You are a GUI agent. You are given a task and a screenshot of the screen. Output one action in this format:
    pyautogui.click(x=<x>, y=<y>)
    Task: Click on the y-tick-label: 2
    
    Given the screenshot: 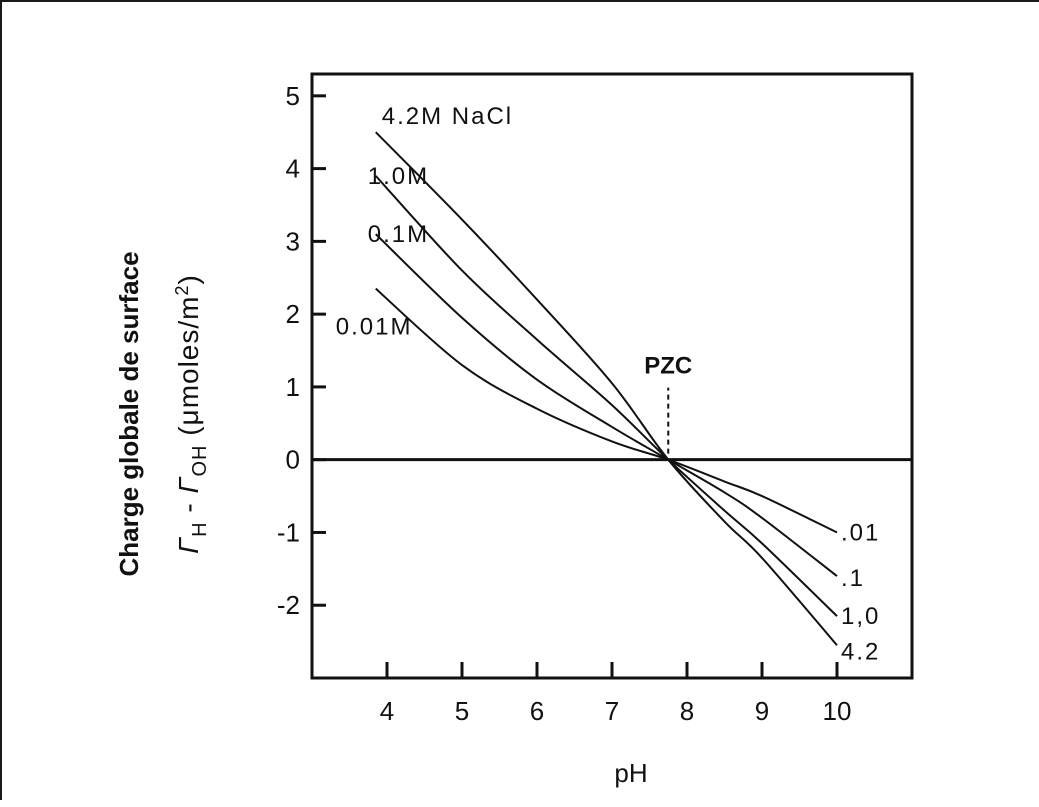 What is the action you would take?
    pyautogui.click(x=293, y=314)
    